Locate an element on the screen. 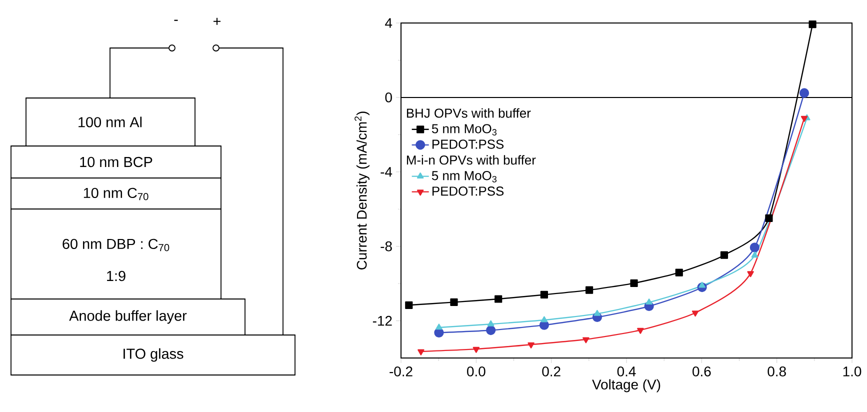 This screenshot has width=867, height=412. x-tick-label: 0.2 is located at coordinates (551, 371).